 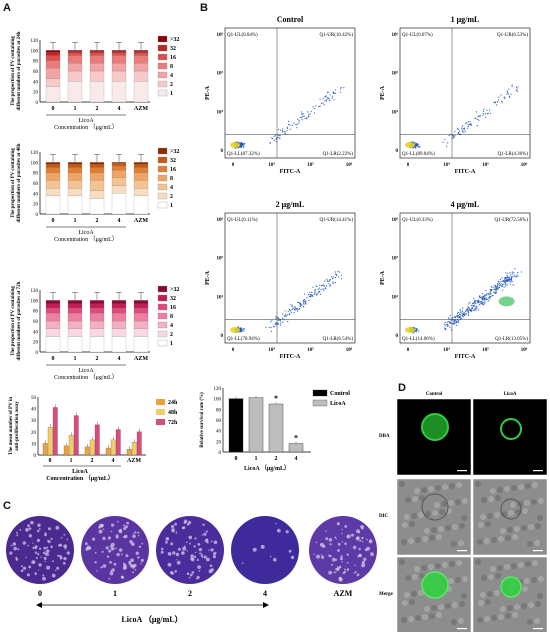 What do you see at coordinates (512, 35) in the screenshot?
I see `quadrant-ur-label: Q1-UR(6.53%)` at bounding box center [512, 35].